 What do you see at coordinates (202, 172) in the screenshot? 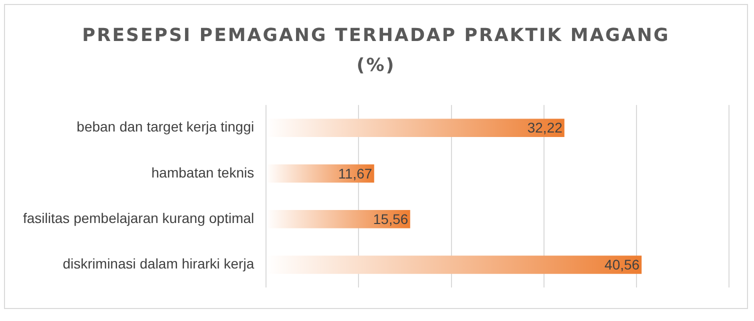
I see `y-tick-label: hambatan teknis` at bounding box center [202, 172].